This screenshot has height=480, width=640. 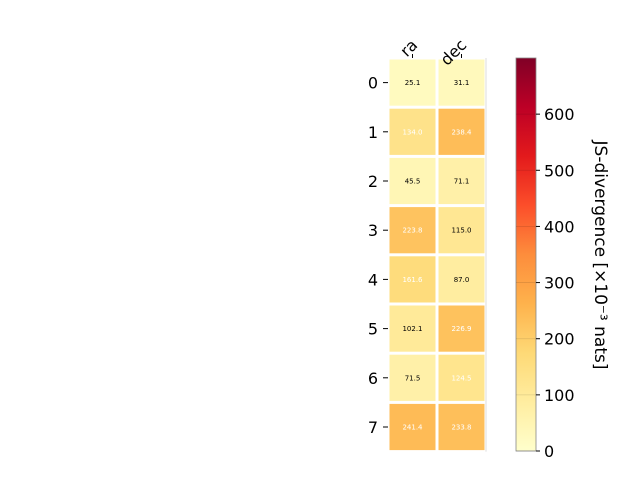 What do you see at coordinates (559, 395) in the screenshot?
I see `colorbar-tick-label: 100` at bounding box center [559, 395].